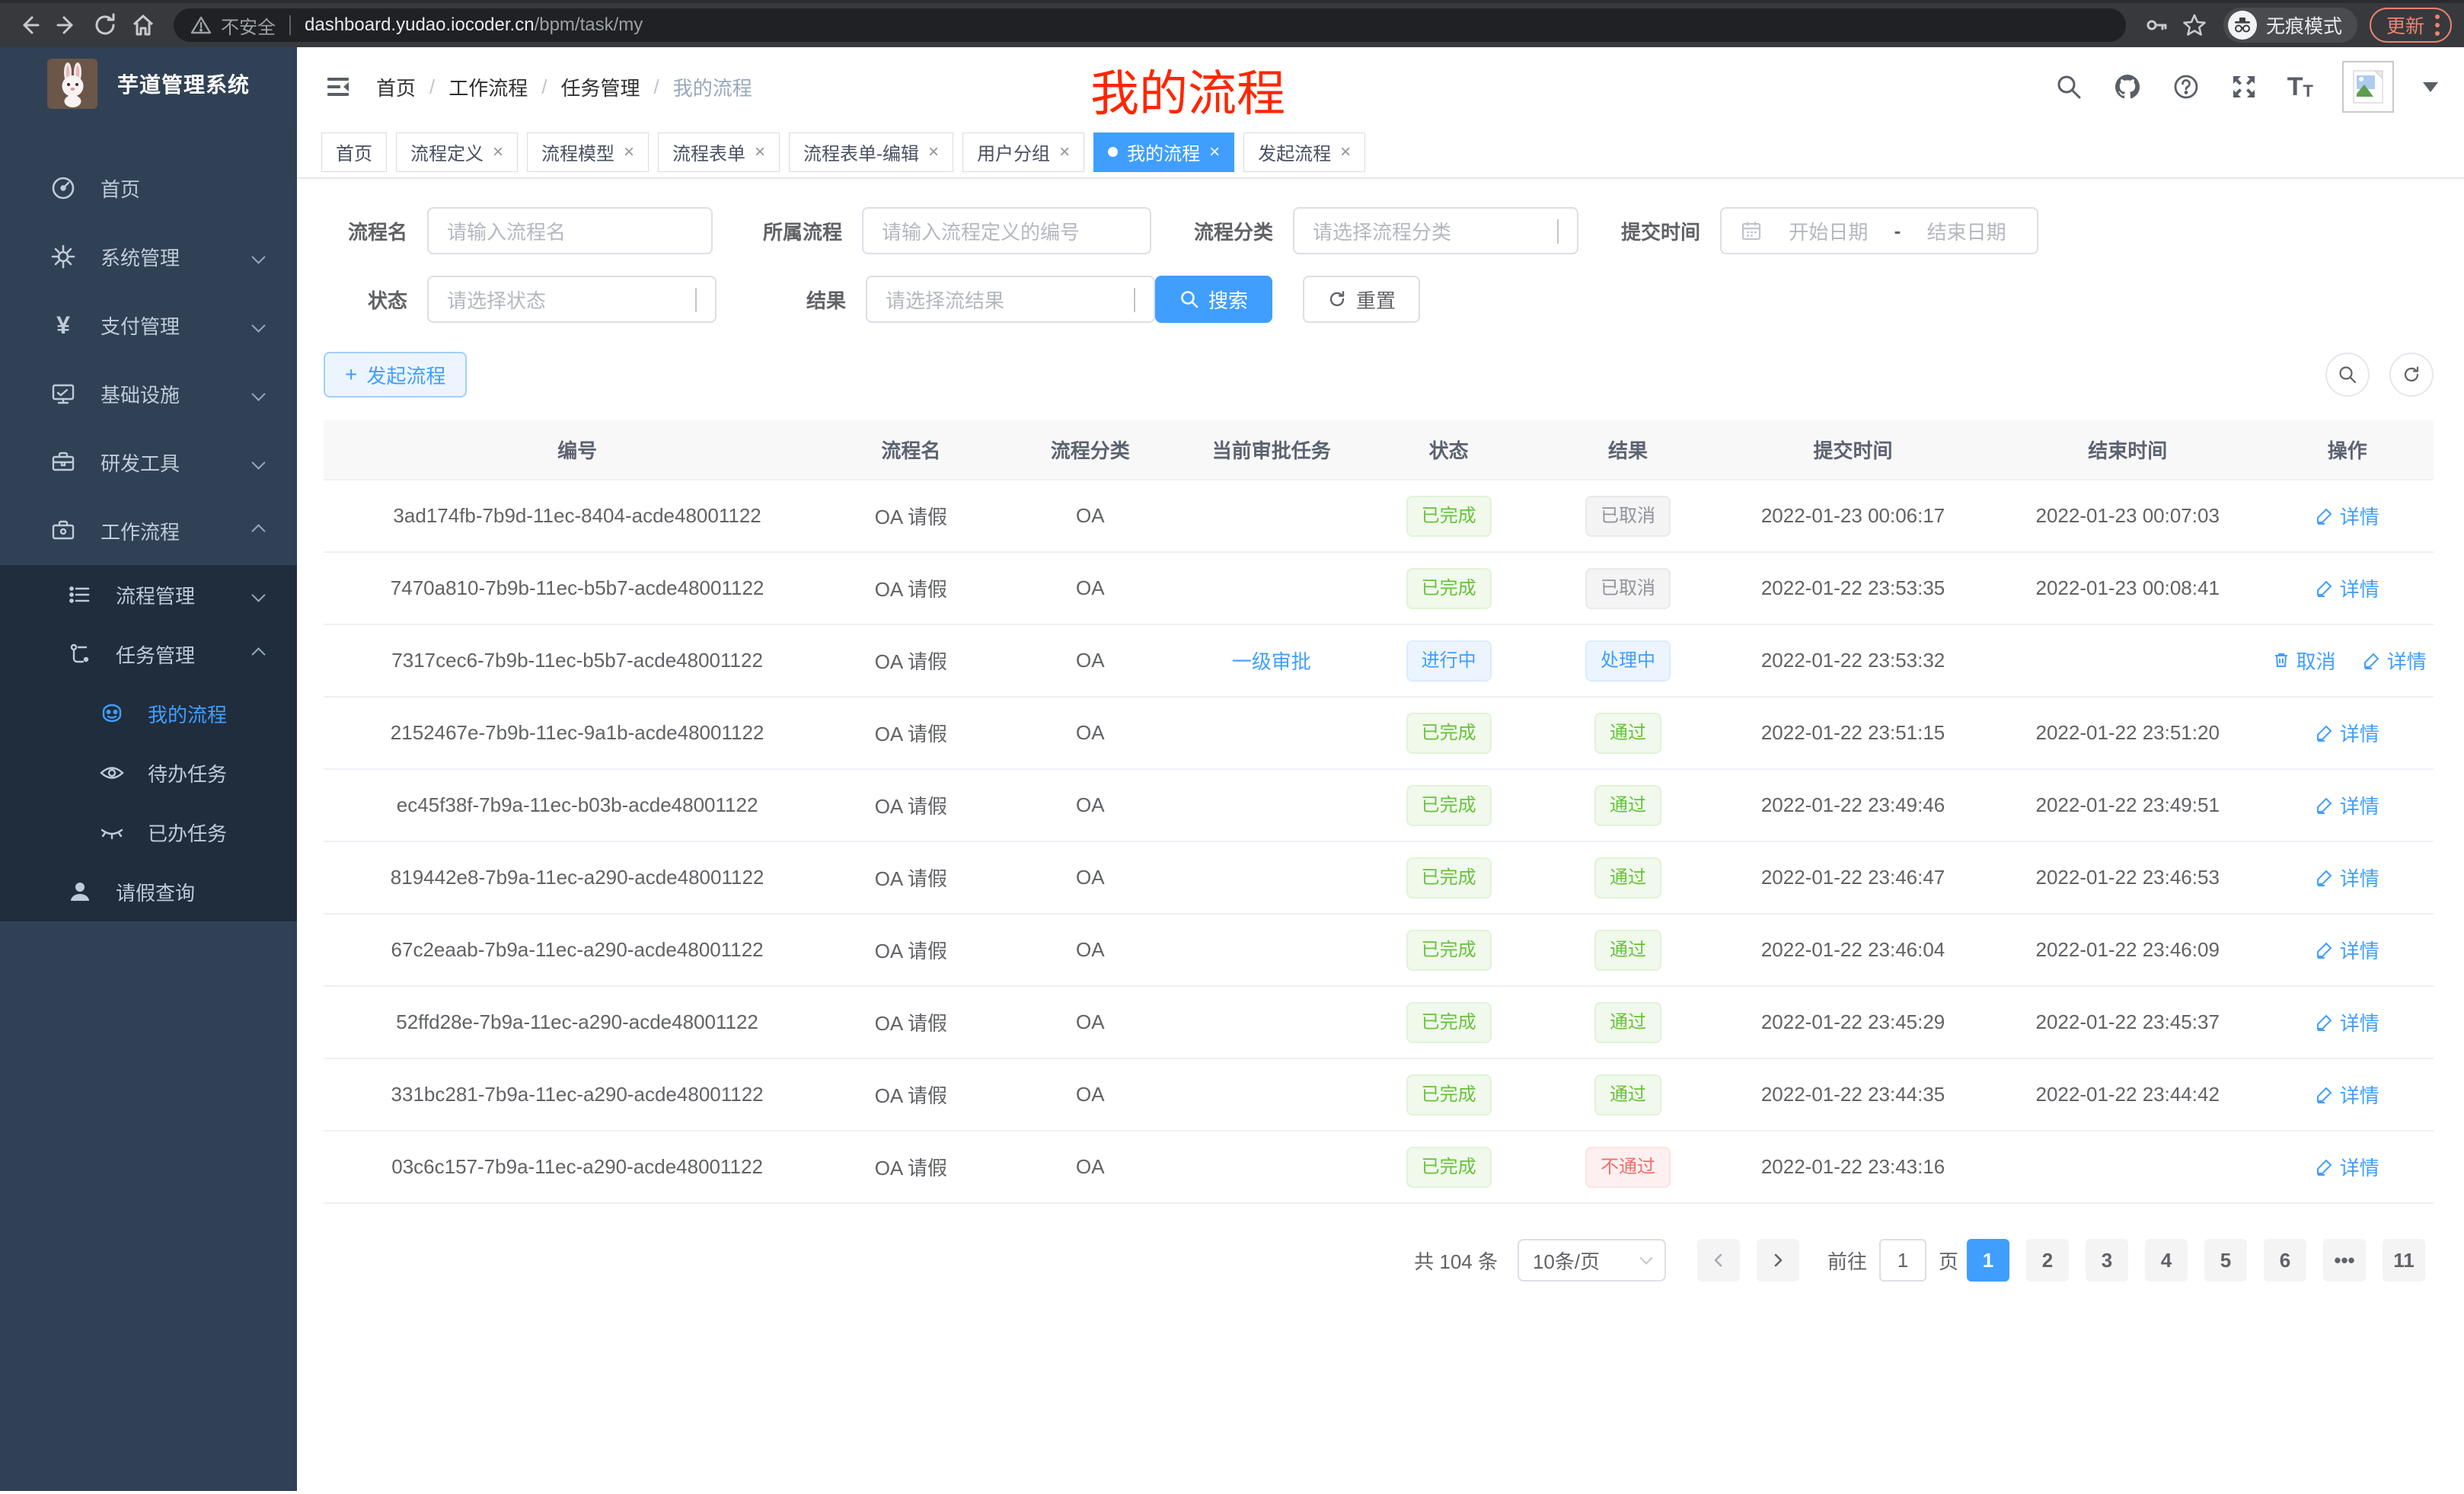 This screenshot has height=1494, width=2464. Describe the element at coordinates (447, 154) in the screenshot. I see `tab-label: 流程定义` at that location.